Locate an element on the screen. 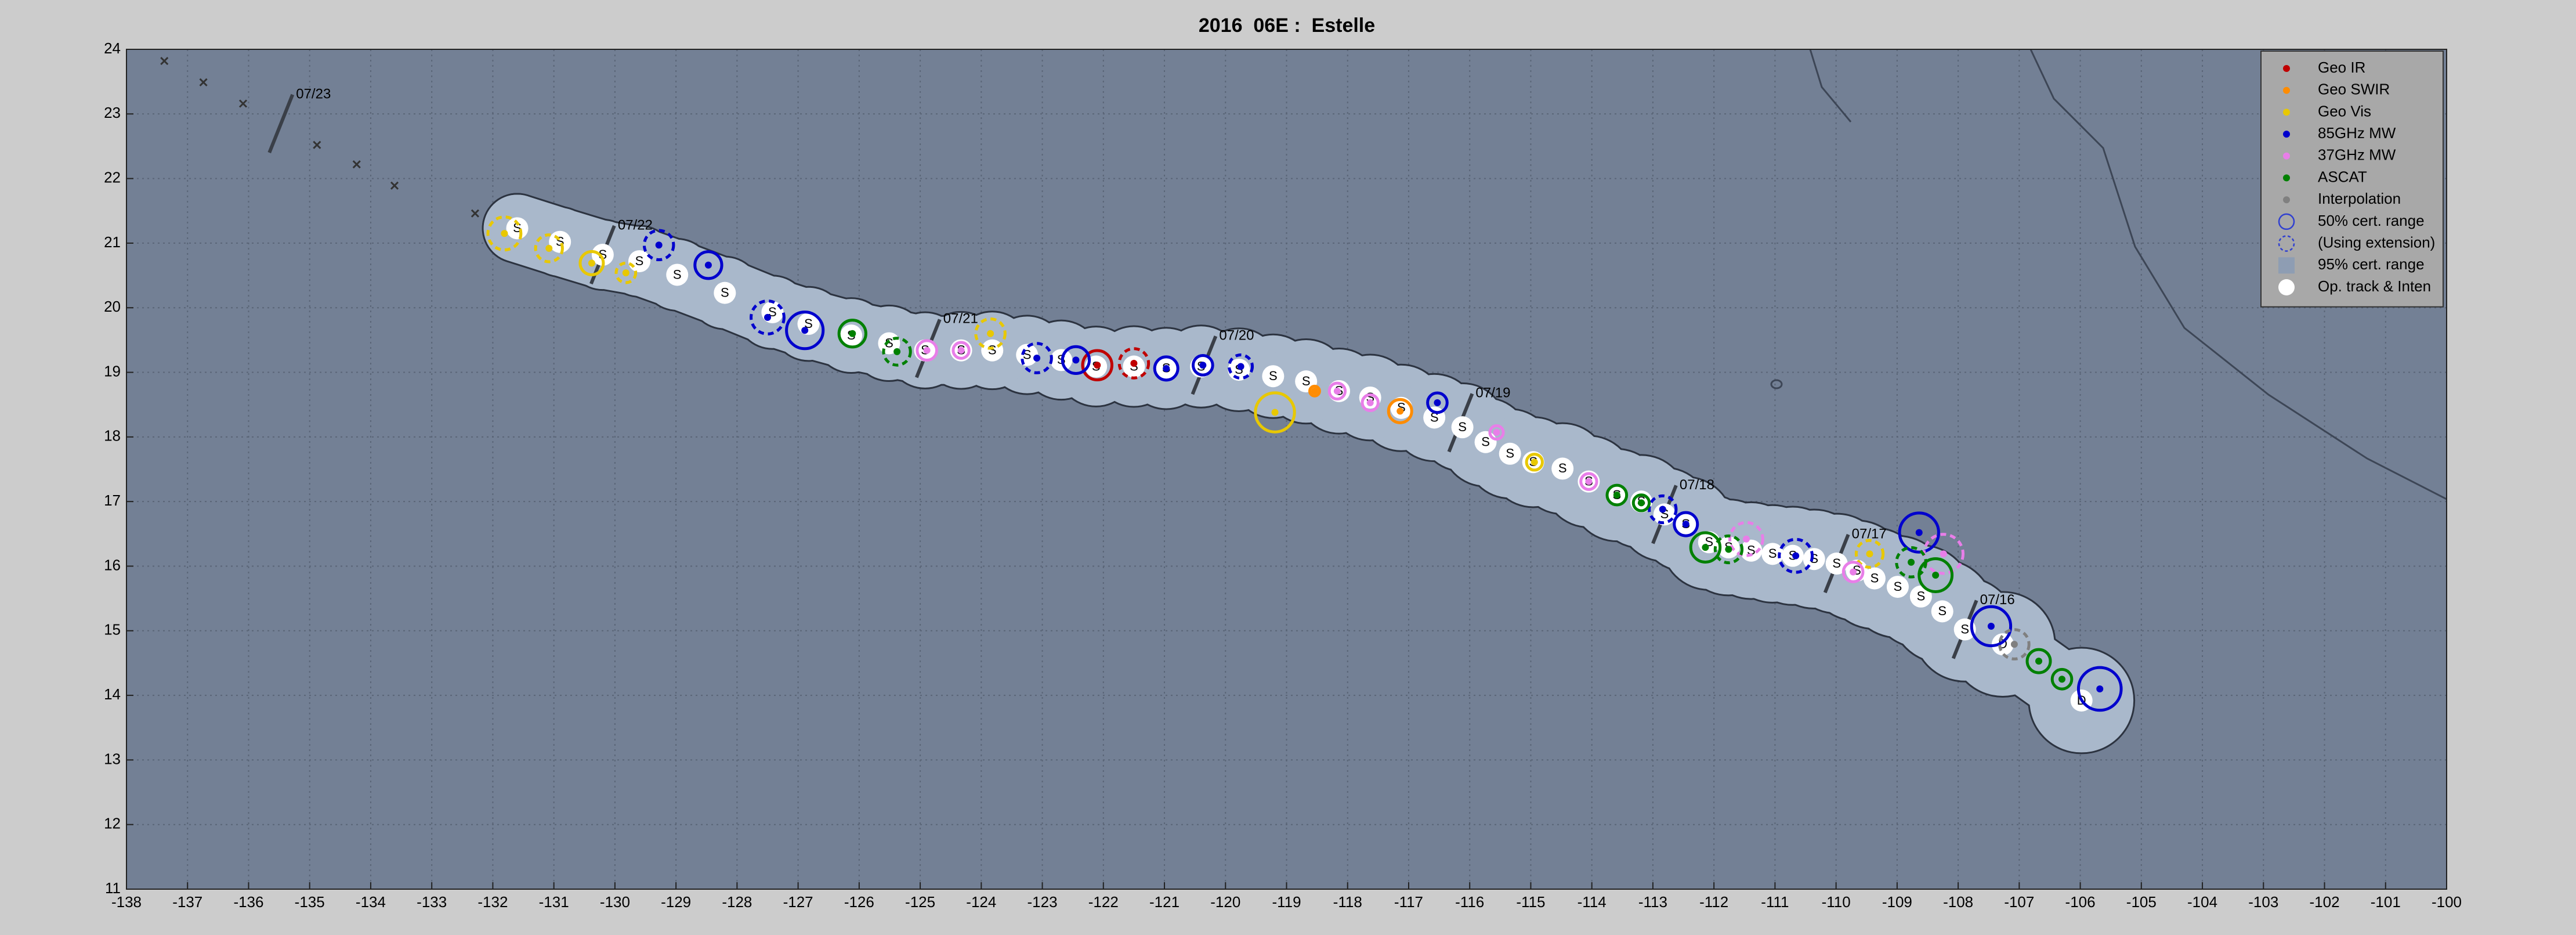 The image size is (2576, 935). y-tick-label: 16 is located at coordinates (112, 564).